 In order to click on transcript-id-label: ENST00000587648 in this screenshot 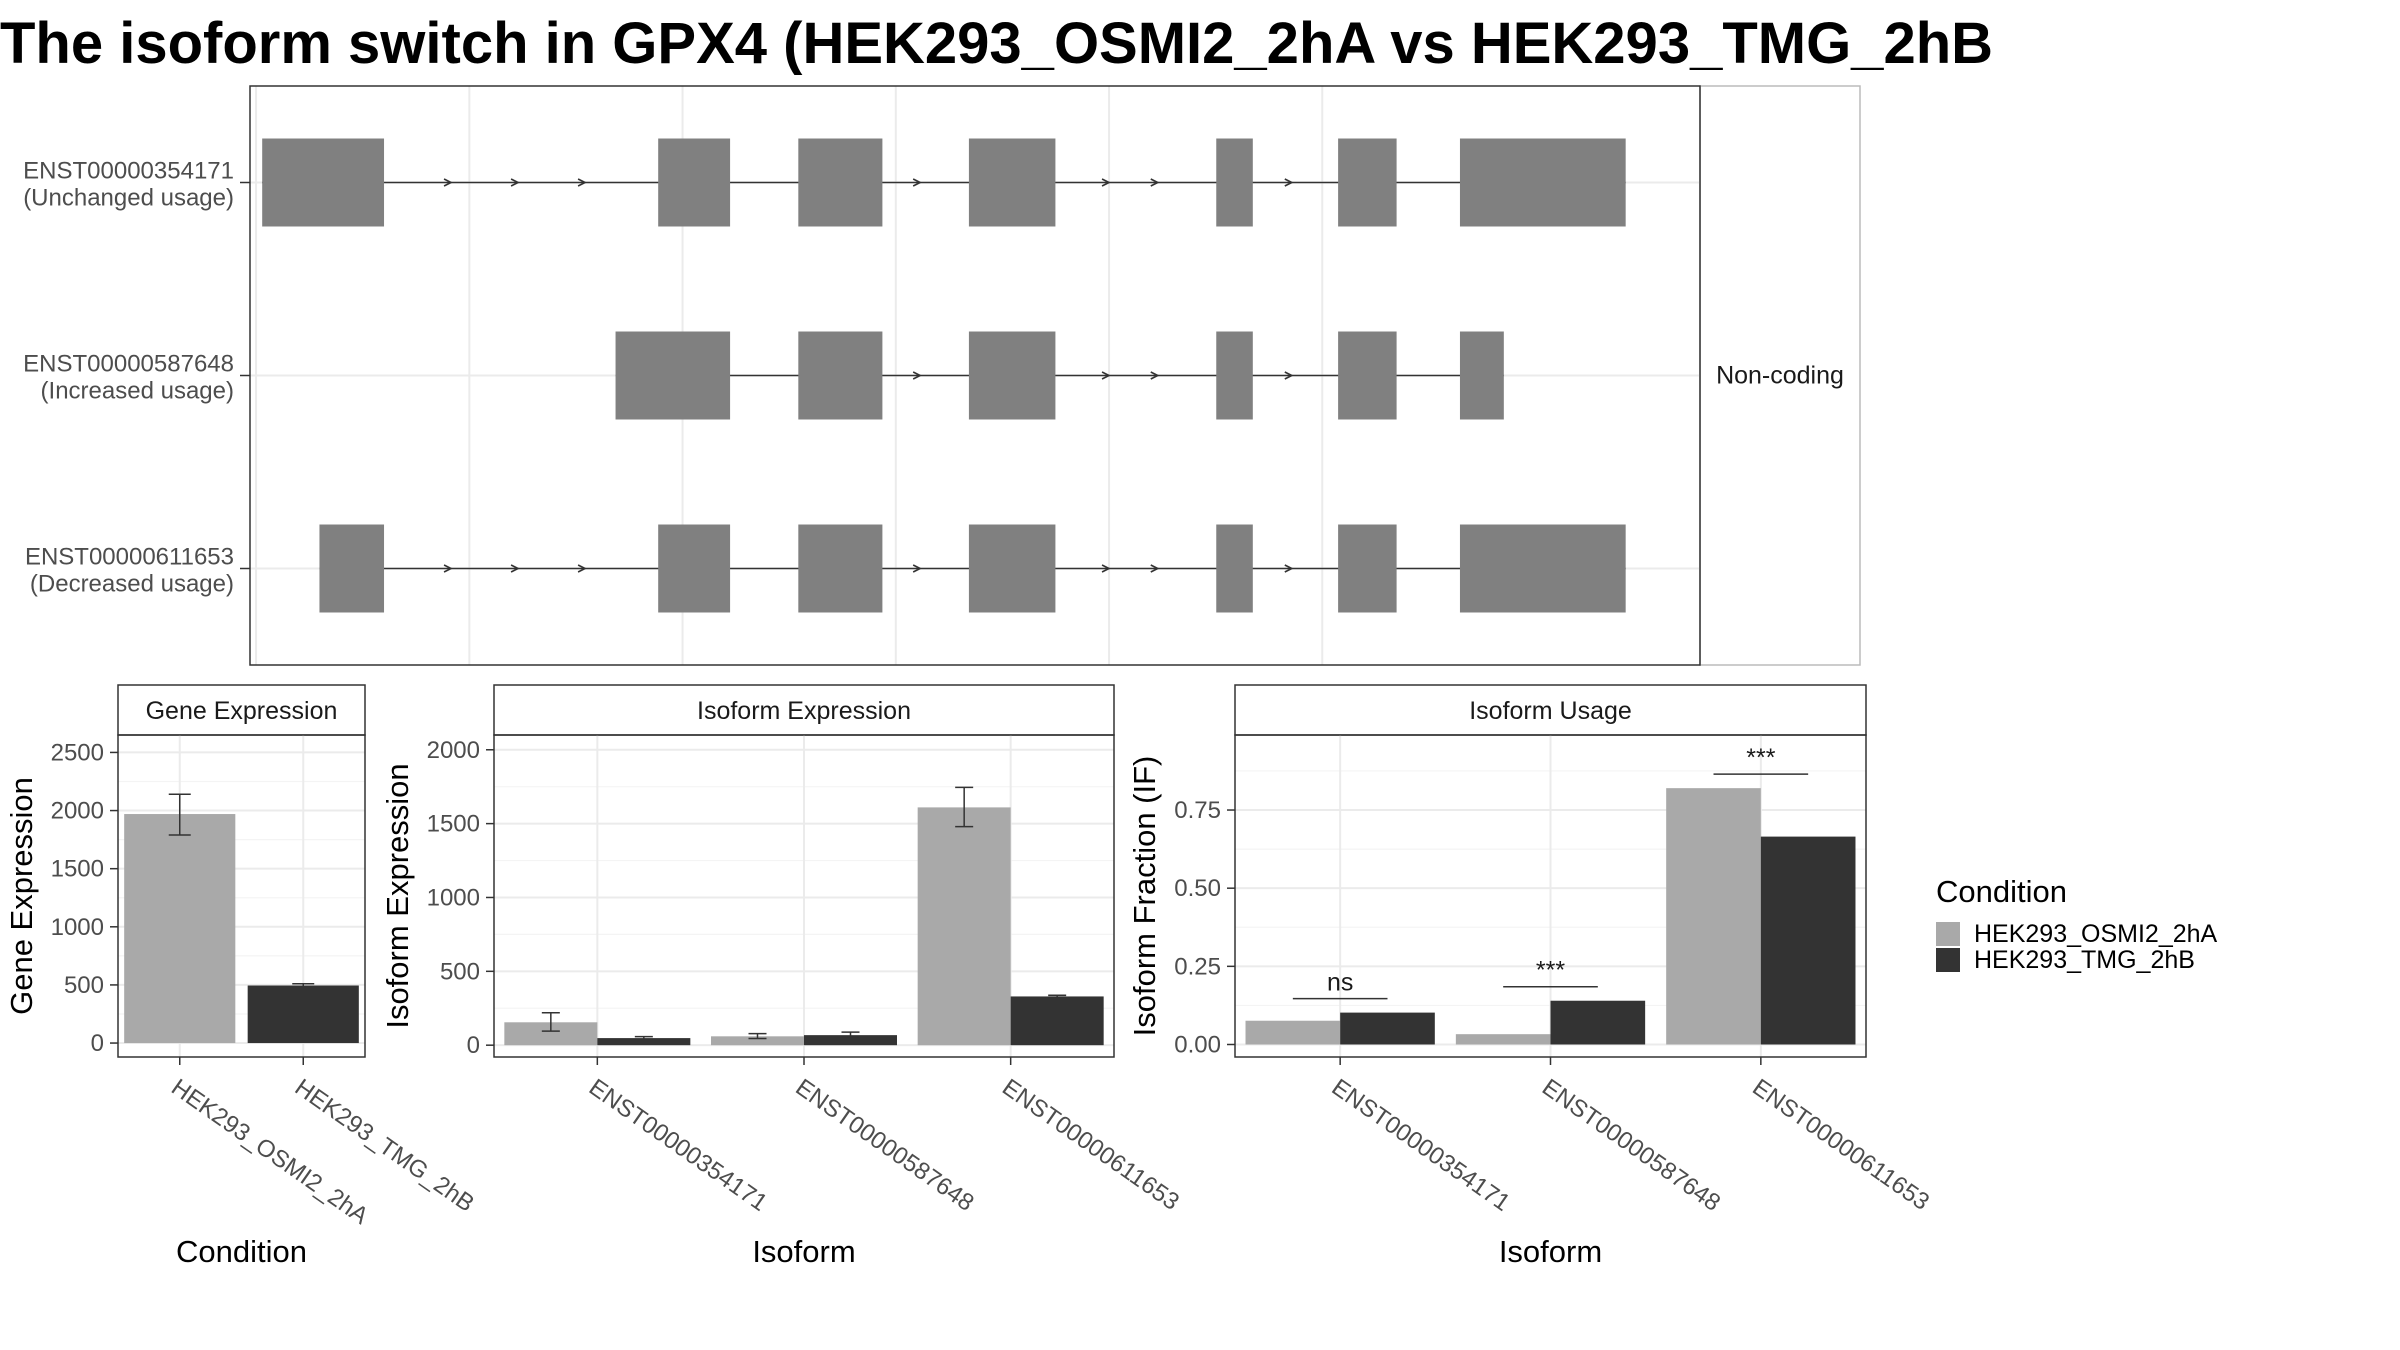, I will do `click(128, 364)`.